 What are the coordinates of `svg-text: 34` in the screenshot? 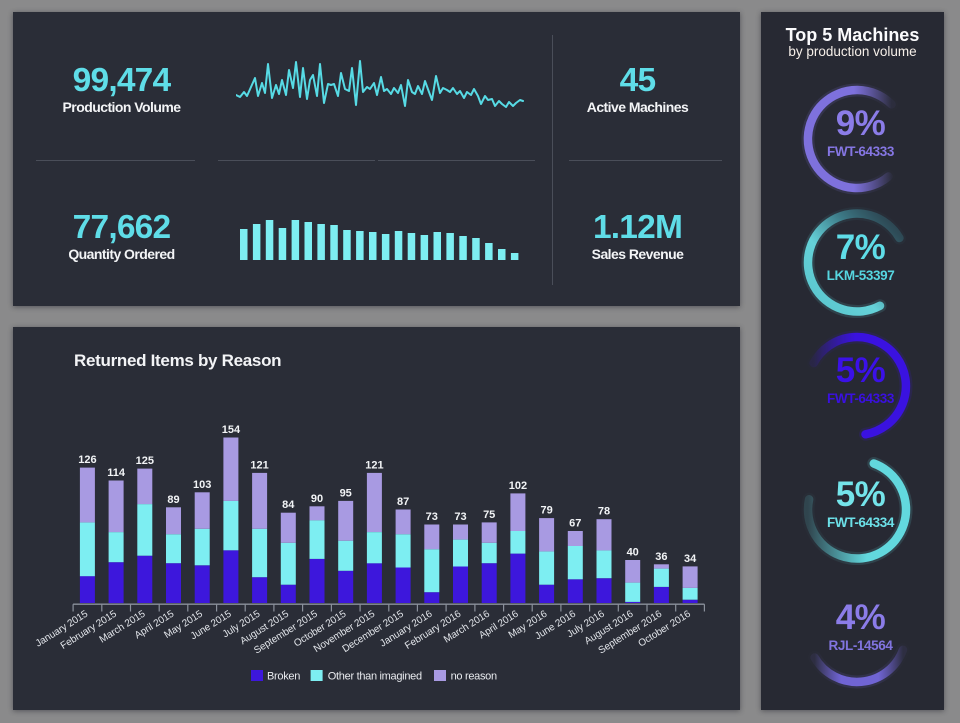 It's located at (690, 559).